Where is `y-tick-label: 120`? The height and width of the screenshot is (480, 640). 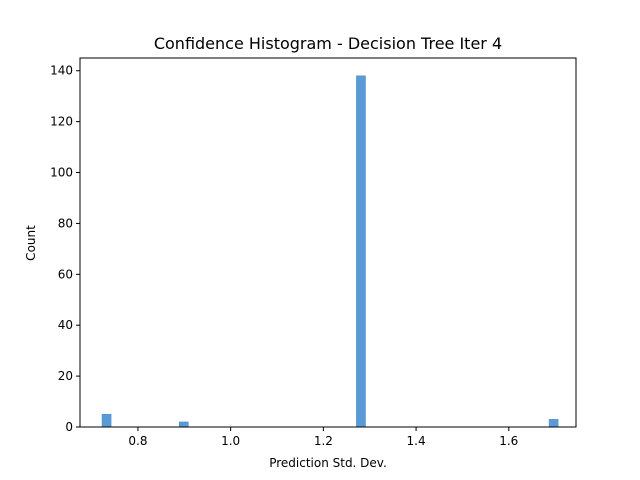 y-tick-label: 120 is located at coordinates (61, 122).